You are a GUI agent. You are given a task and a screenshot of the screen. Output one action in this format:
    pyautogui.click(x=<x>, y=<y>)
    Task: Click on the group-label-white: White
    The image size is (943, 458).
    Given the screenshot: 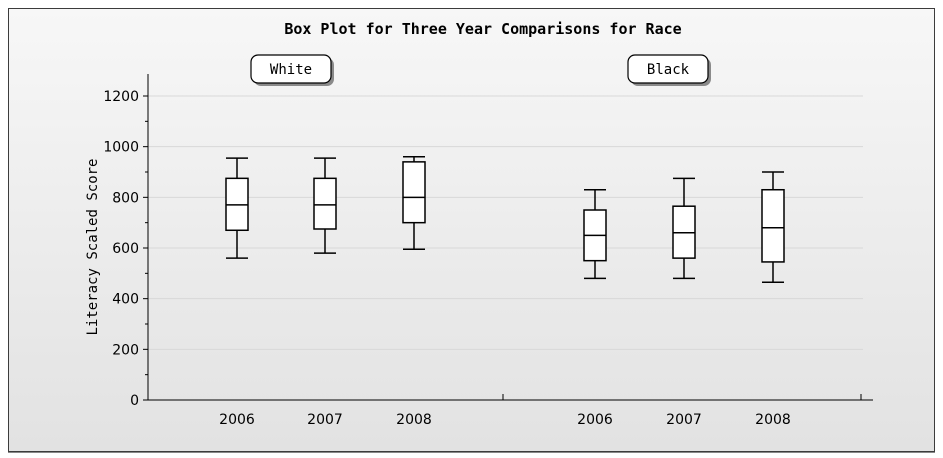 What is the action you would take?
    pyautogui.click(x=291, y=70)
    